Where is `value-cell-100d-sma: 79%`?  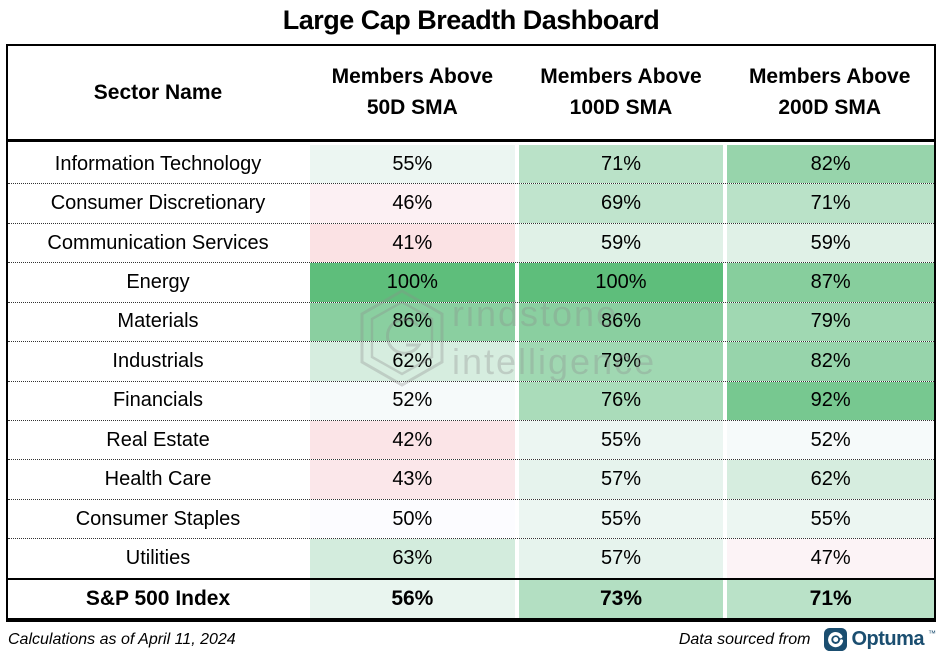
value-cell-100d-sma: 79% is located at coordinates (621, 361).